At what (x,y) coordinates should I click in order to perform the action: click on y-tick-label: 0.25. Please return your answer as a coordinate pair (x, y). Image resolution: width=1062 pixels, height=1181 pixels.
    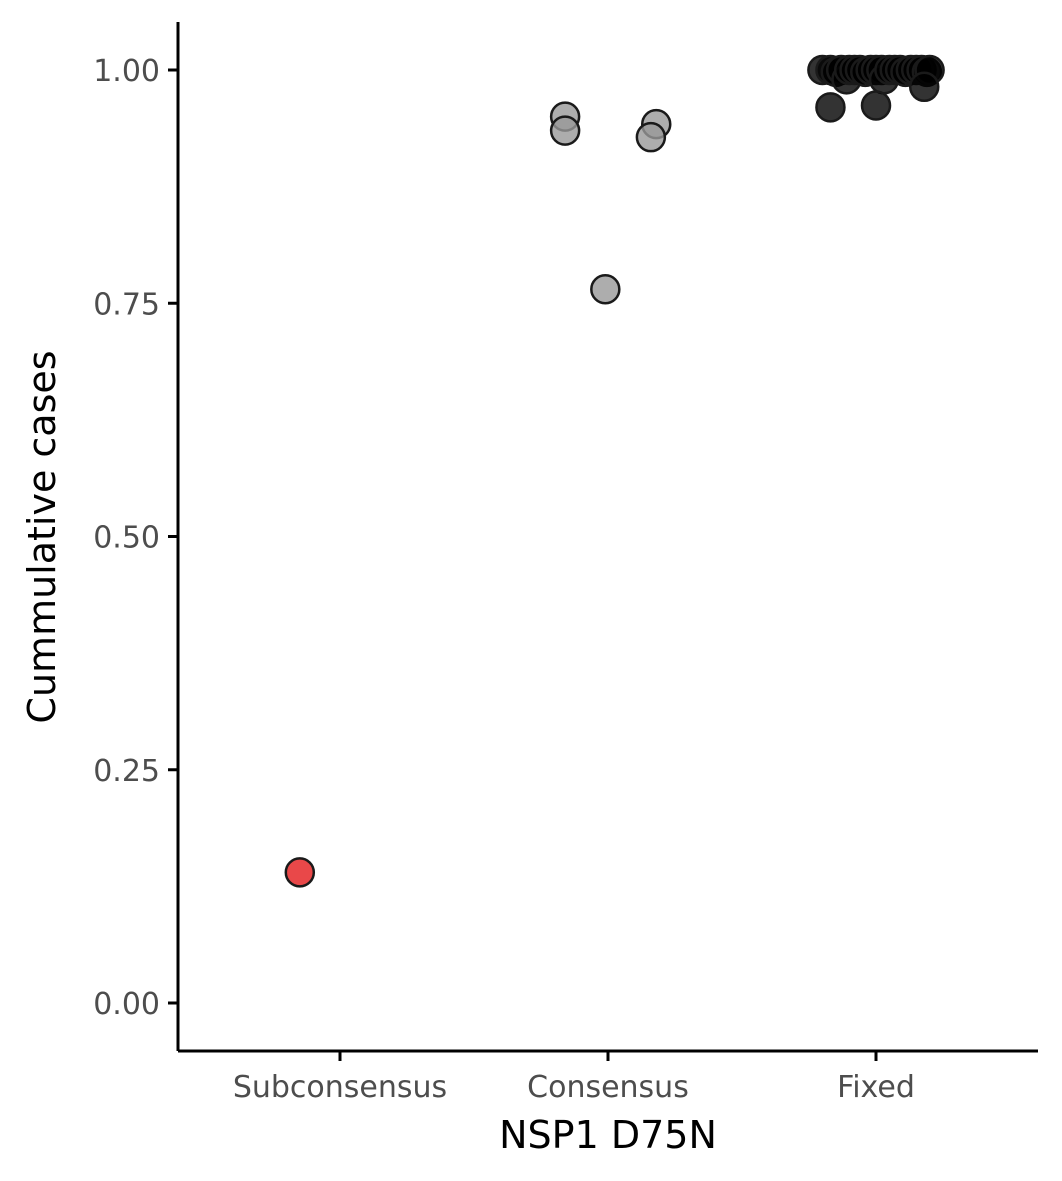
    Looking at the image, I should click on (126, 771).